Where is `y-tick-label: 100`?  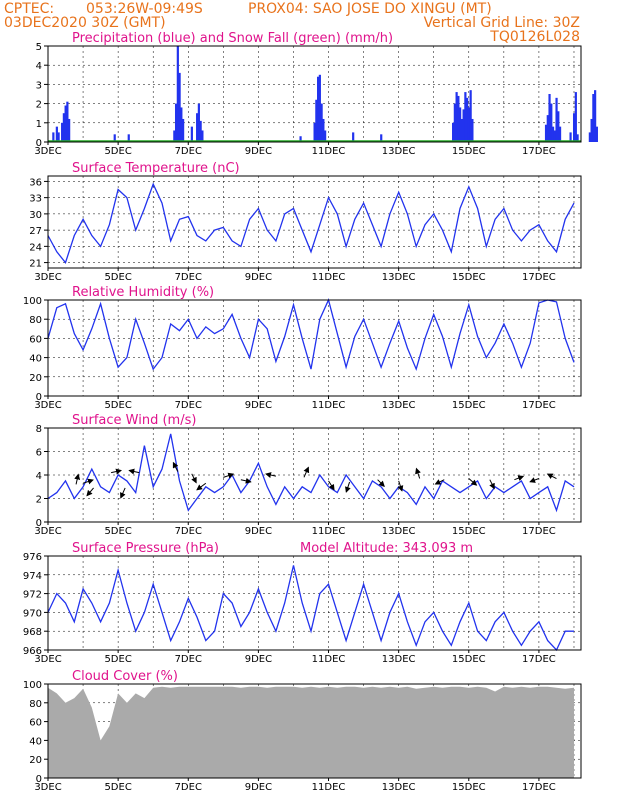
y-tick-label: 100 is located at coordinates (32, 685).